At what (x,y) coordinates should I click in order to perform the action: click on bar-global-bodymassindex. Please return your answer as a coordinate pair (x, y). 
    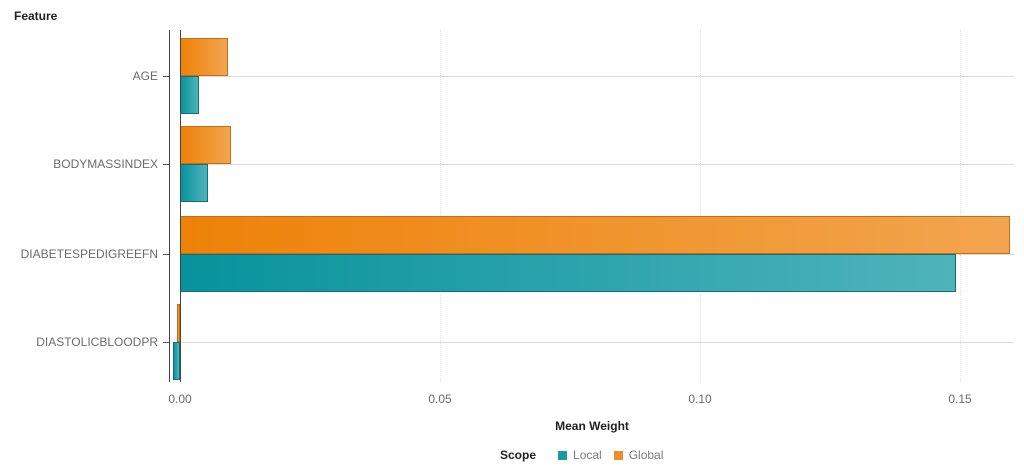
    Looking at the image, I should click on (205, 145).